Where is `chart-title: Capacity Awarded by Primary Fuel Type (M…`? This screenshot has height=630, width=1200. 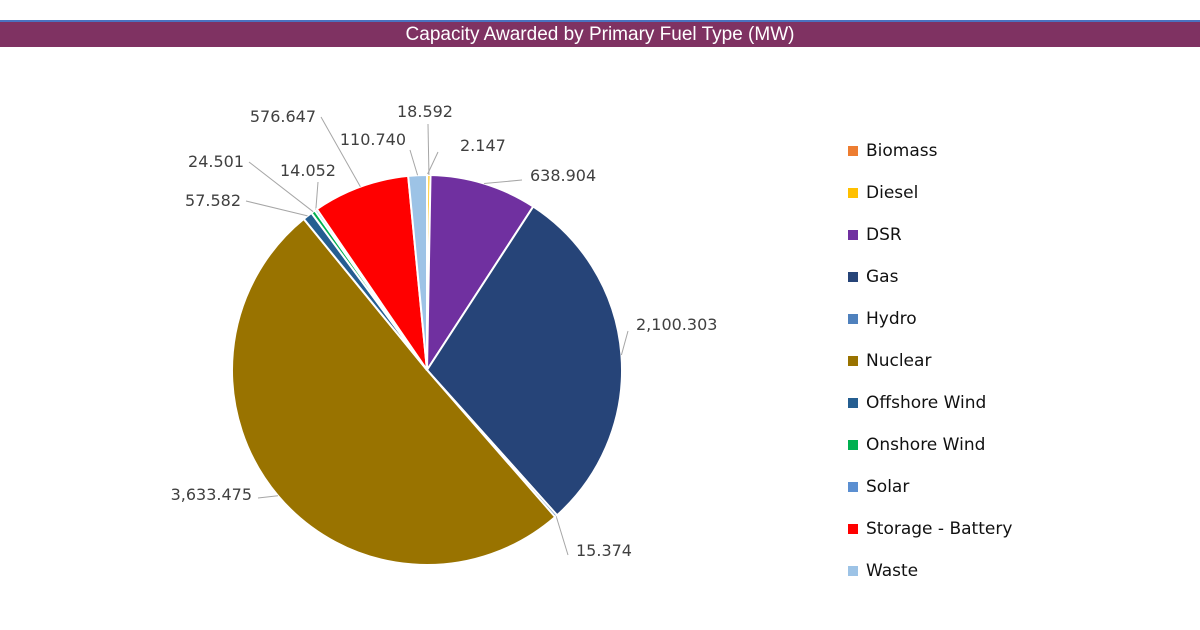 chart-title: Capacity Awarded by Primary Fuel Type (M… is located at coordinates (600, 34).